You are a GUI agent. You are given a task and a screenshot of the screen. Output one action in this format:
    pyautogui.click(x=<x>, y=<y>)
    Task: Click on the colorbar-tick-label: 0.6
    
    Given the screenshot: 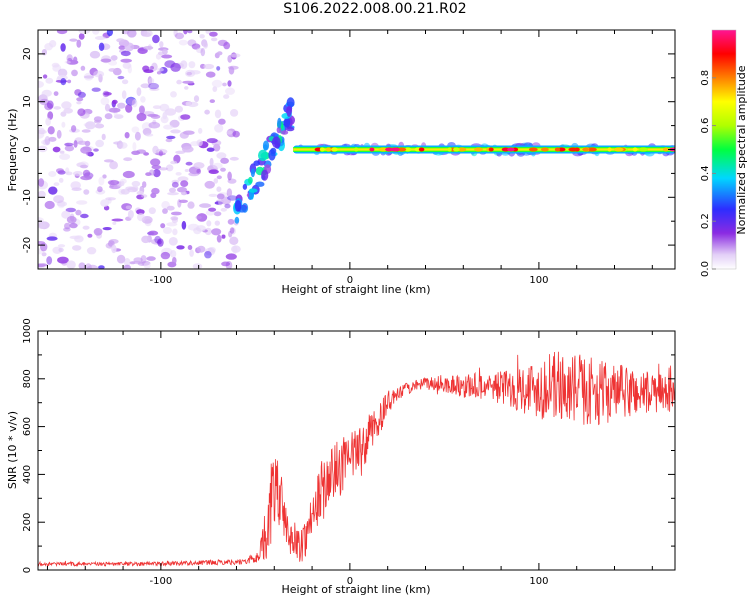 What is the action you would take?
    pyautogui.click(x=705, y=126)
    